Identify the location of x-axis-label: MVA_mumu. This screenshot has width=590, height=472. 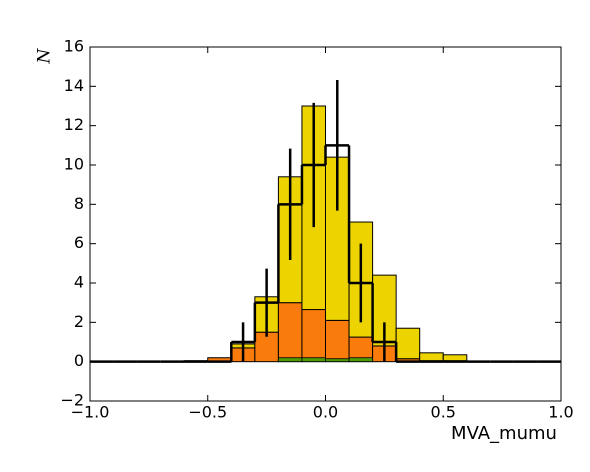
(504, 433).